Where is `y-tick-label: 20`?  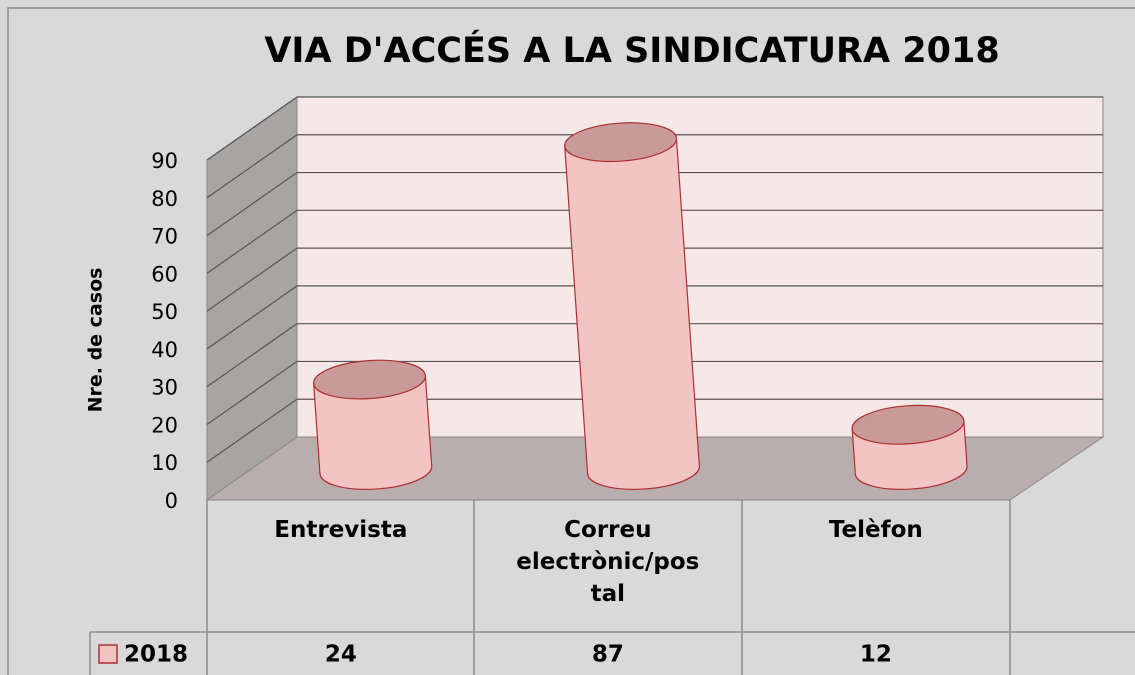 y-tick-label: 20 is located at coordinates (164, 425).